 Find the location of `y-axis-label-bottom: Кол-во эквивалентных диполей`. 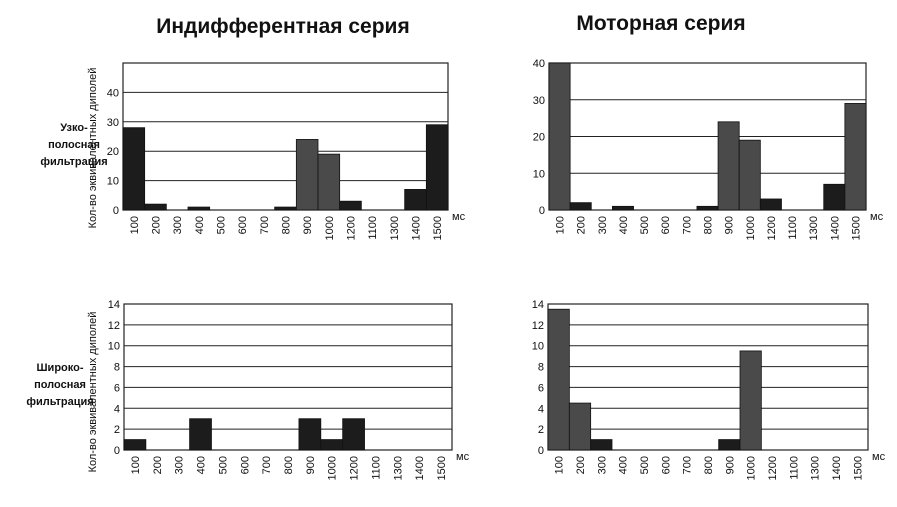

y-axis-label-bottom: Кол-во эквивалентных диполей is located at coordinates (93, 392).